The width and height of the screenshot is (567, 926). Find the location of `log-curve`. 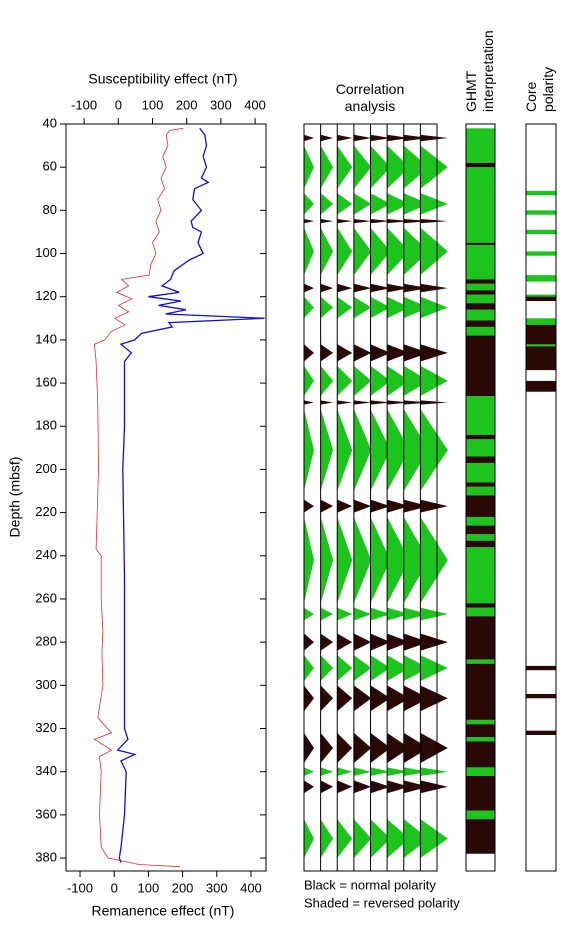

log-curve is located at coordinates (138, 497).